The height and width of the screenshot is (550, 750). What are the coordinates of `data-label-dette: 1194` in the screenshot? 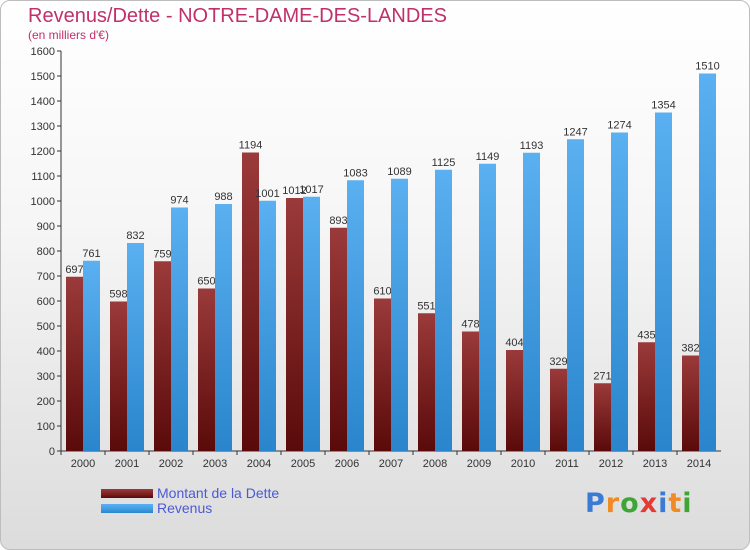 It's located at (251, 146).